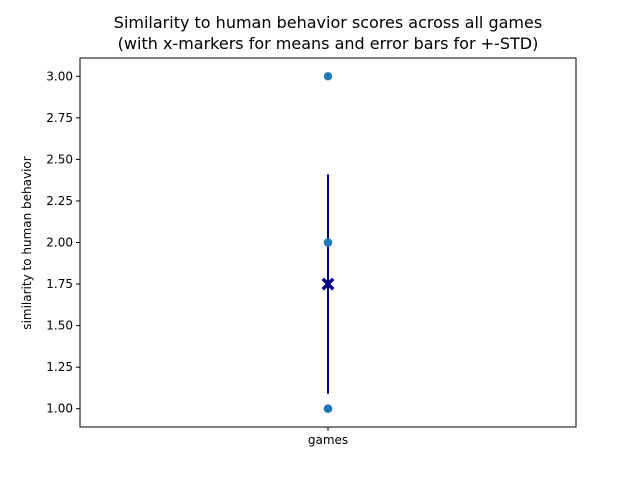 Image resolution: width=640 pixels, height=480 pixels. What do you see at coordinates (328, 440) in the screenshot?
I see `x-axis-label: games` at bounding box center [328, 440].